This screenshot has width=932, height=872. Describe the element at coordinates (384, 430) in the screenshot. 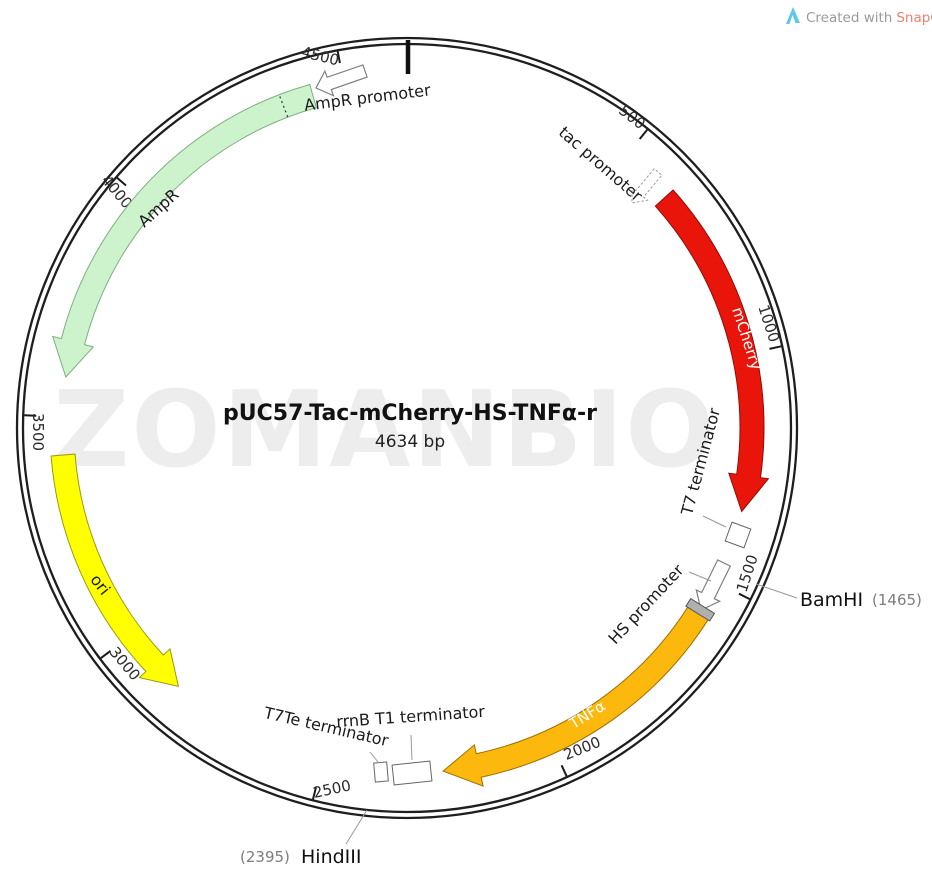

I see `watermark-text: ZOMANBIO` at that location.